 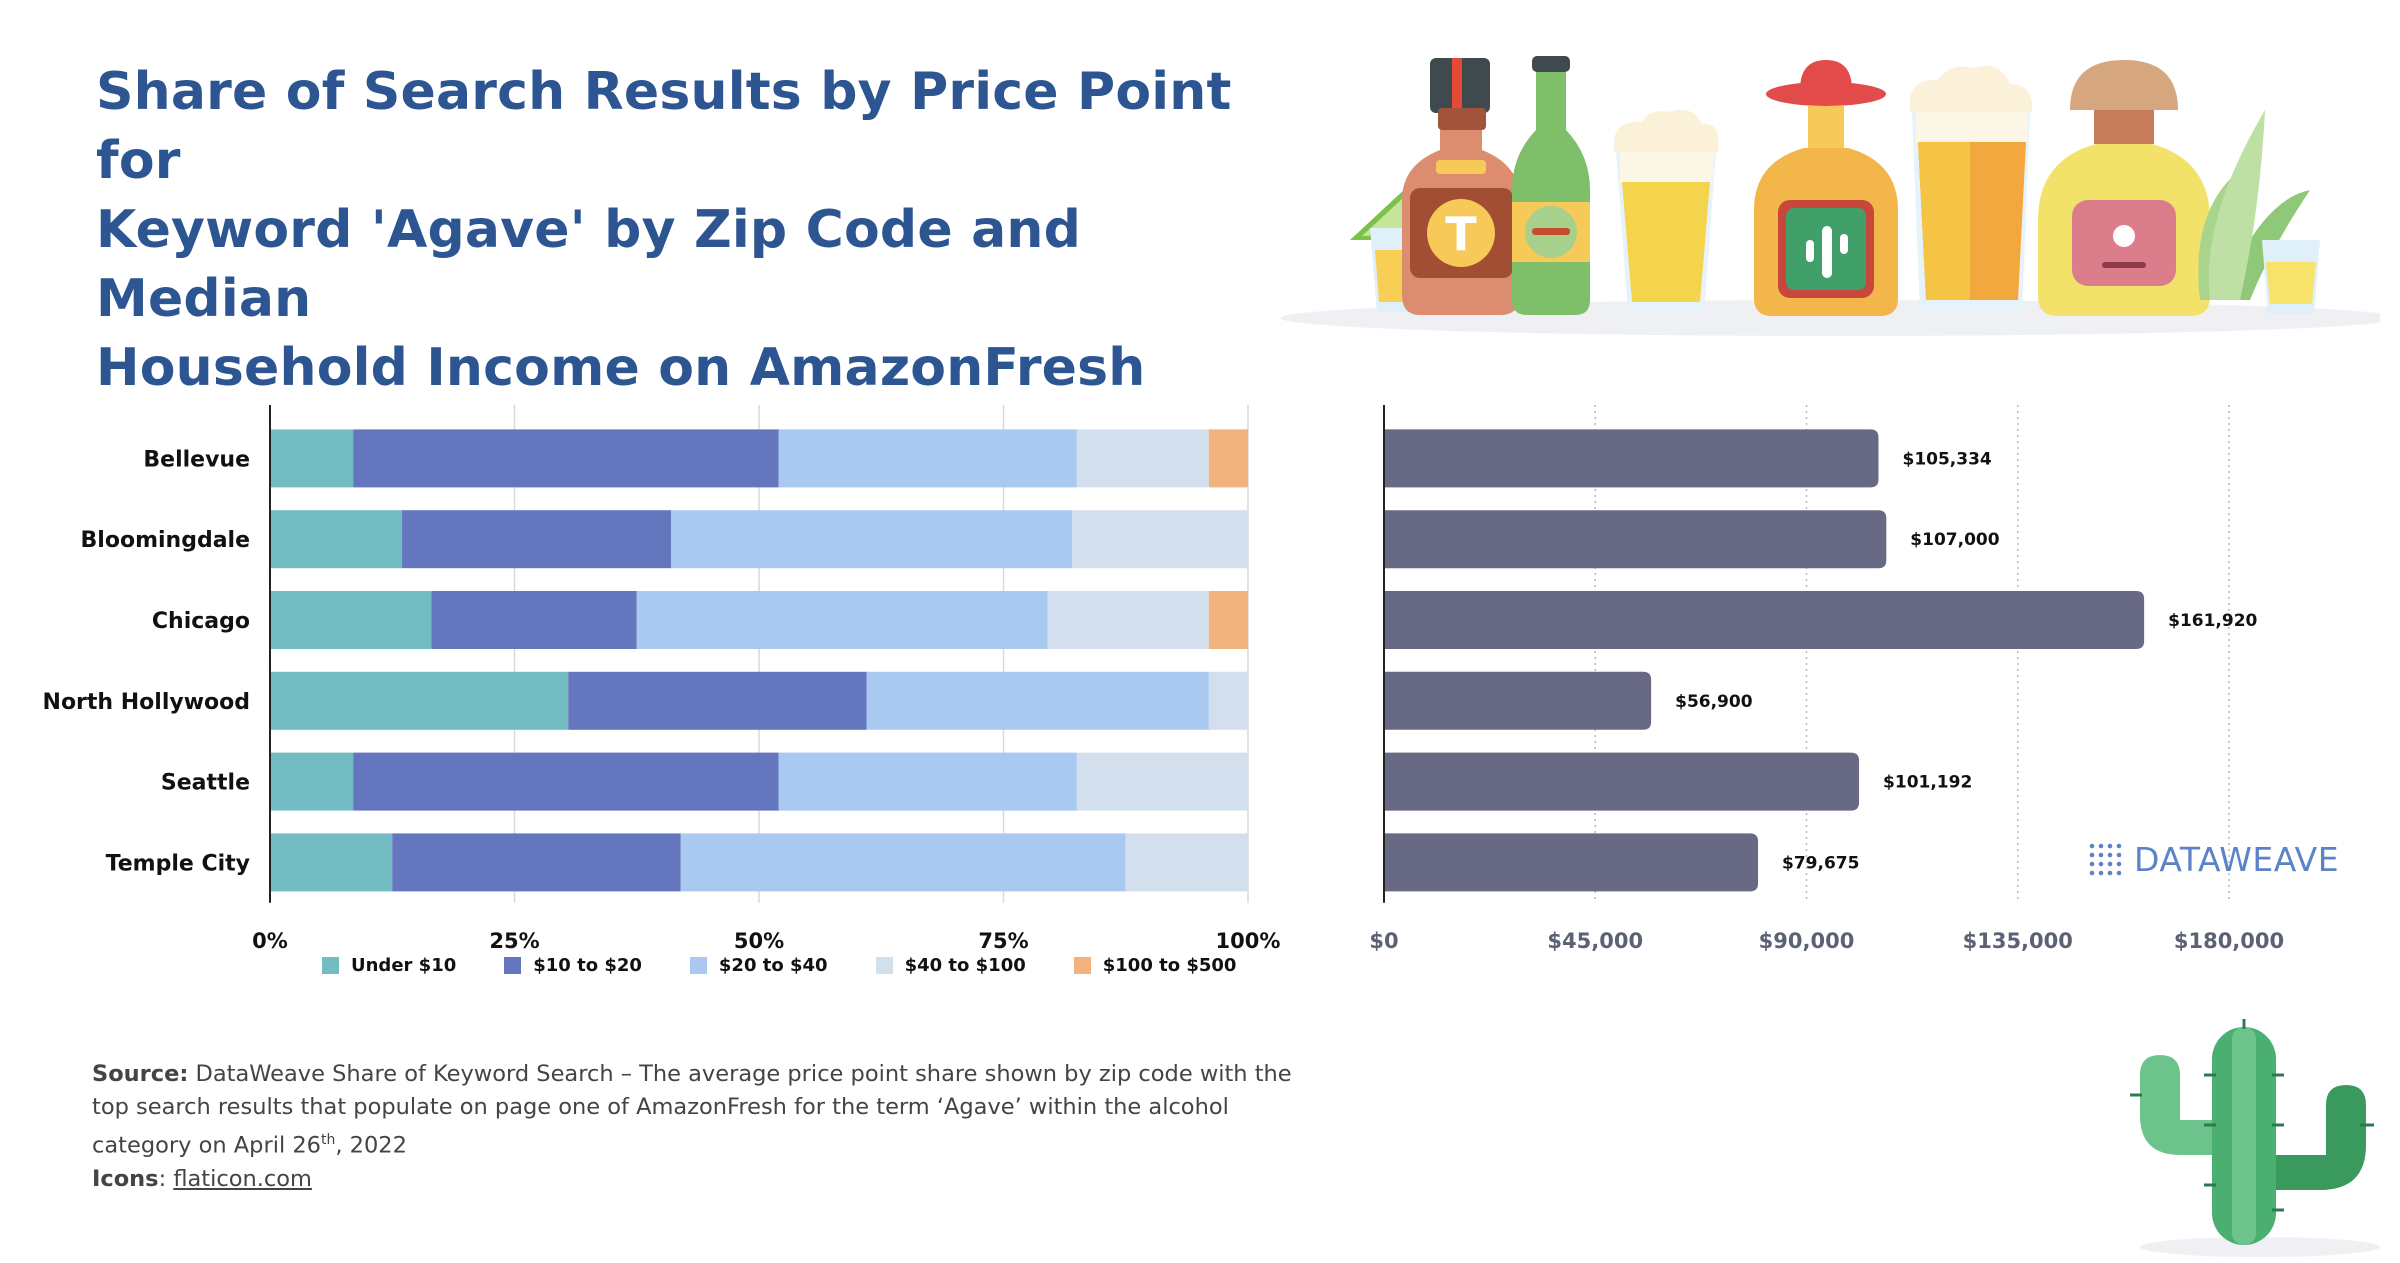 I want to click on legend-label: $10 to $20, so click(x=587, y=965).